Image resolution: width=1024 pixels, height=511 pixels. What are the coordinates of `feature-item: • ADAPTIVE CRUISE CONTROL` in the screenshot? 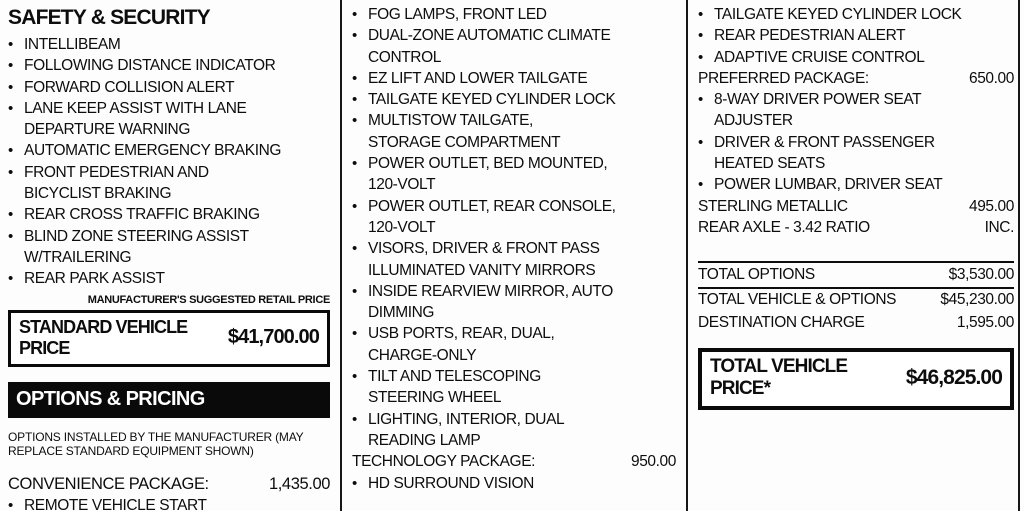 It's located at (856, 57).